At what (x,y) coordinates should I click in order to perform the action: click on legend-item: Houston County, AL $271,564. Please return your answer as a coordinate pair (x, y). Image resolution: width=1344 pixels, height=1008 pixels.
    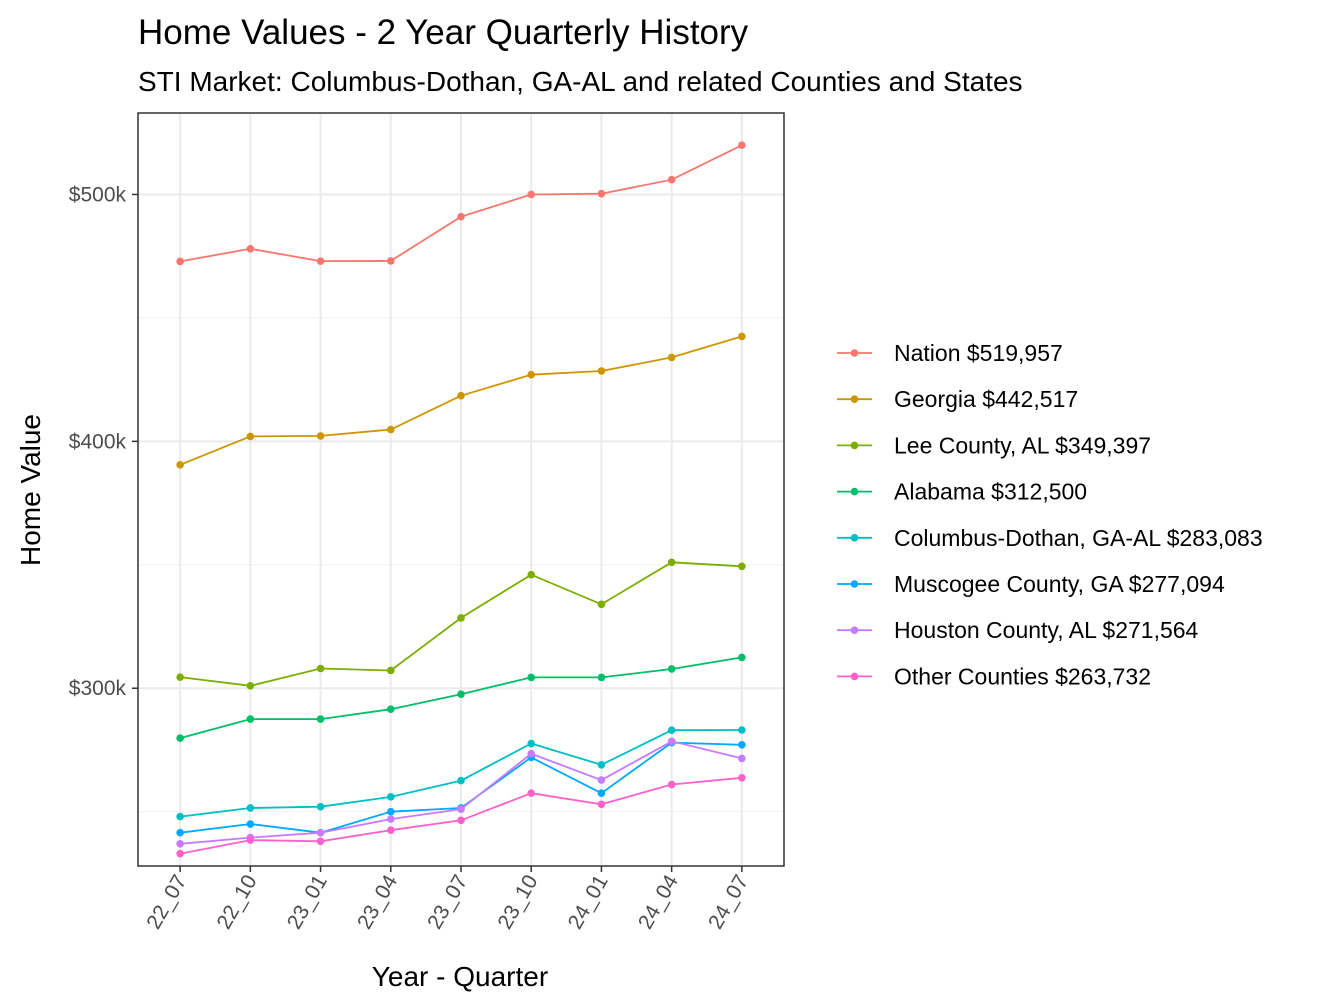
    Looking at the image, I should click on (1018, 630).